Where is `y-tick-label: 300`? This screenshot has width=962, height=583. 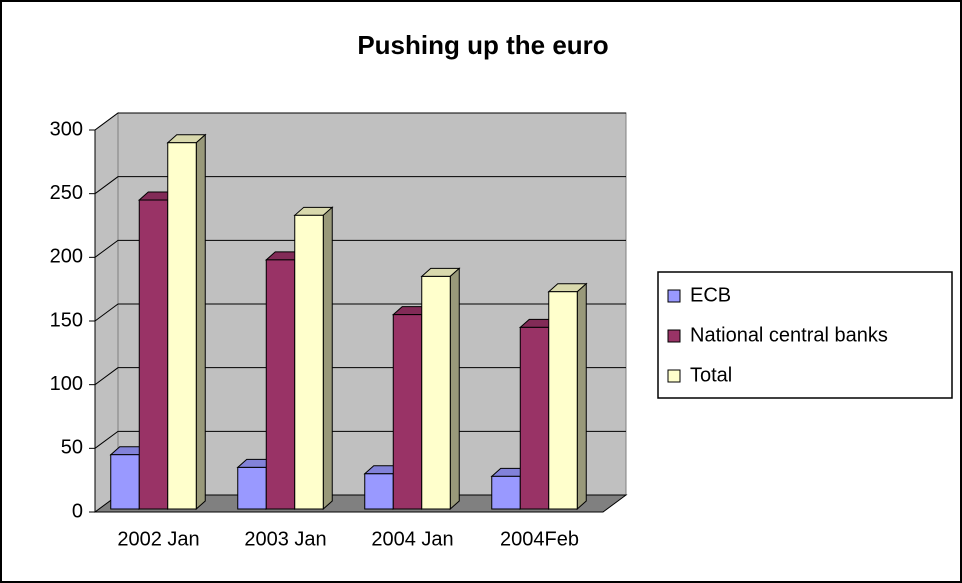
y-tick-label: 300 is located at coordinates (66, 129).